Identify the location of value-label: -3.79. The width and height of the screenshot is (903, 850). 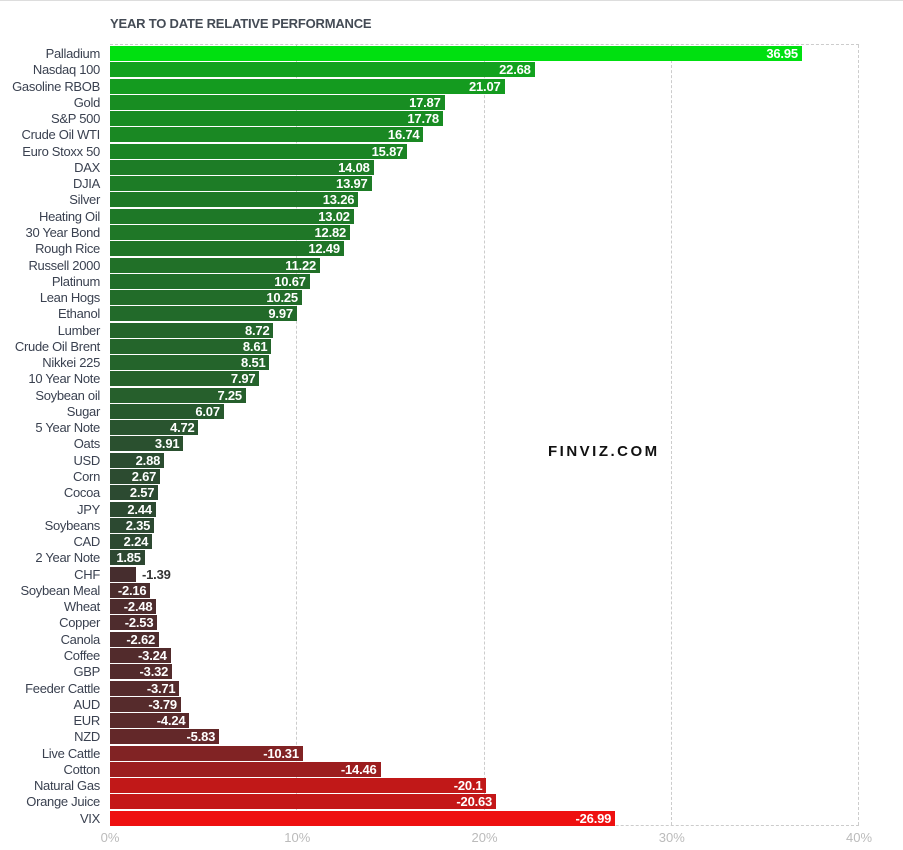
(162, 704).